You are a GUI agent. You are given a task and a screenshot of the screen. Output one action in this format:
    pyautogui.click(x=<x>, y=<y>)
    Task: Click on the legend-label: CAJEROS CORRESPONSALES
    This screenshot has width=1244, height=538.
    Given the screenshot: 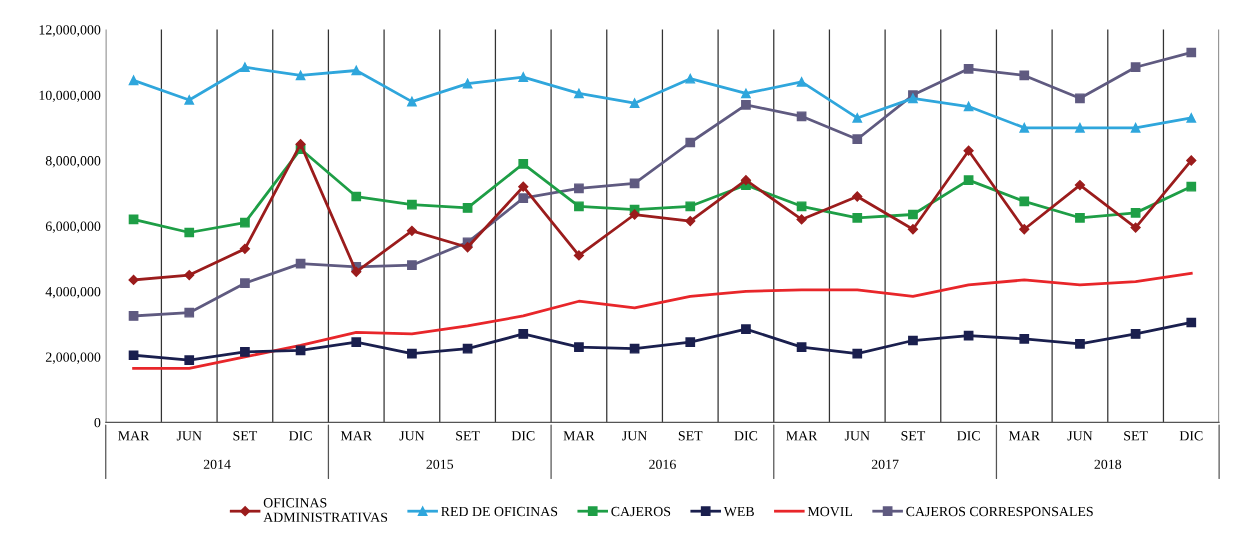 What is the action you would take?
    pyautogui.click(x=999, y=511)
    